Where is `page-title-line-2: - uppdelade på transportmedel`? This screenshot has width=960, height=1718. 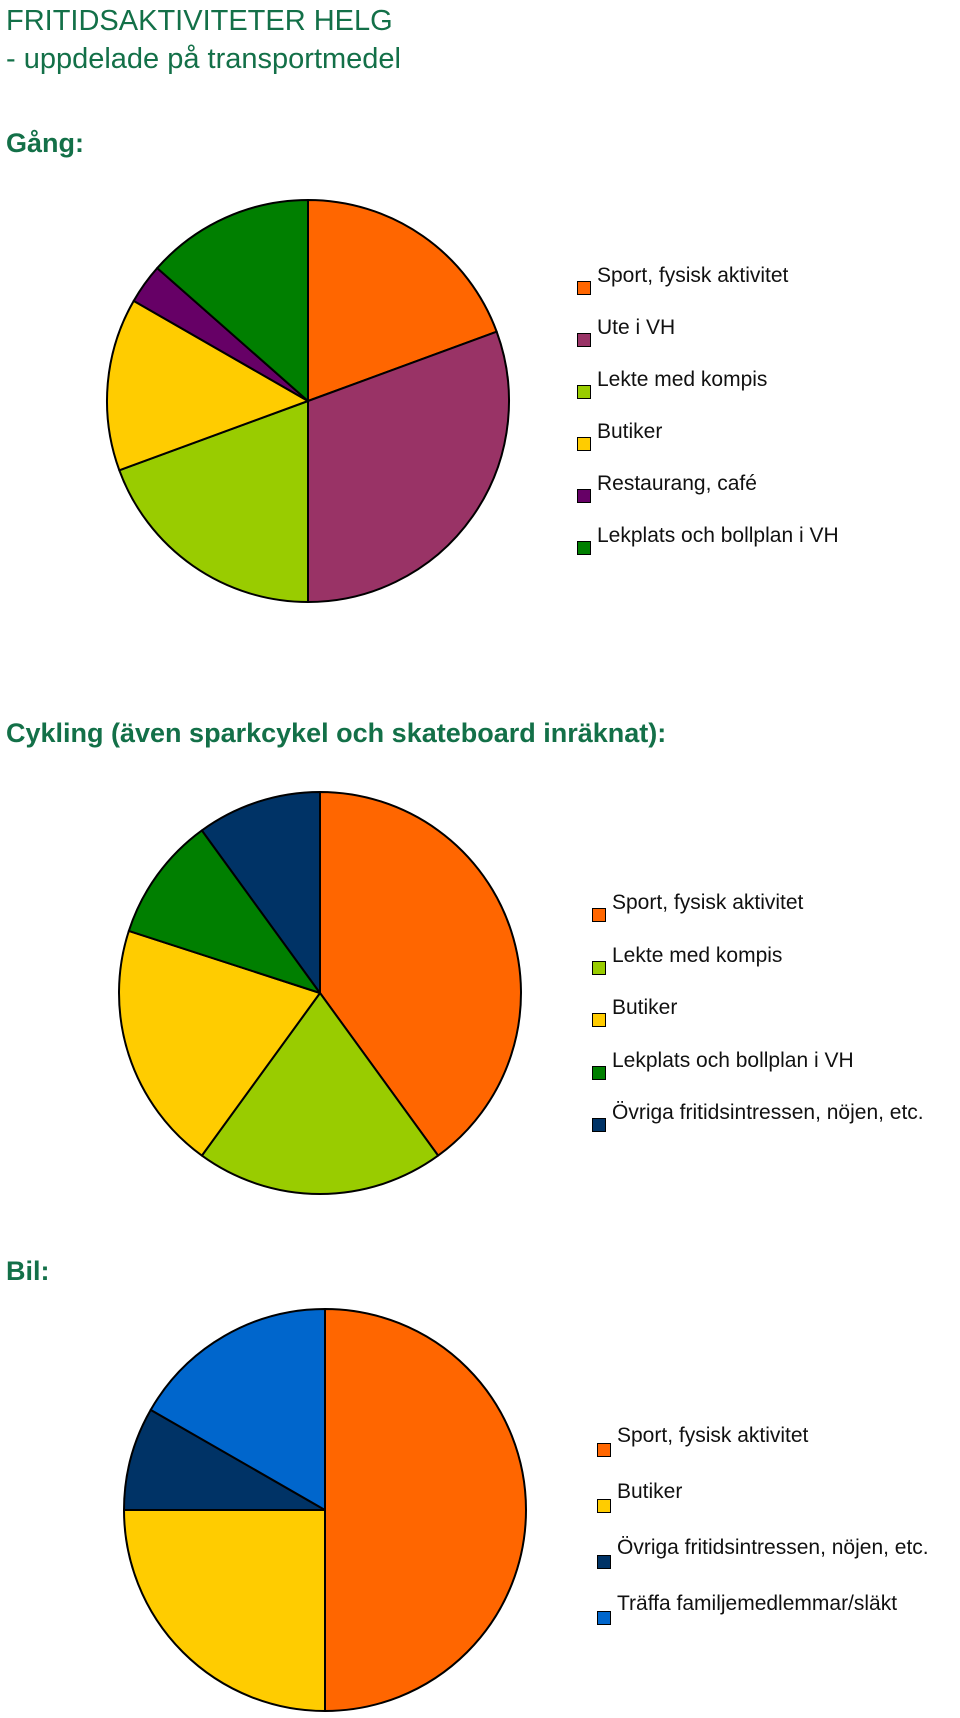
page-title-line-2: - uppdelade på transportmedel is located at coordinates (203, 59).